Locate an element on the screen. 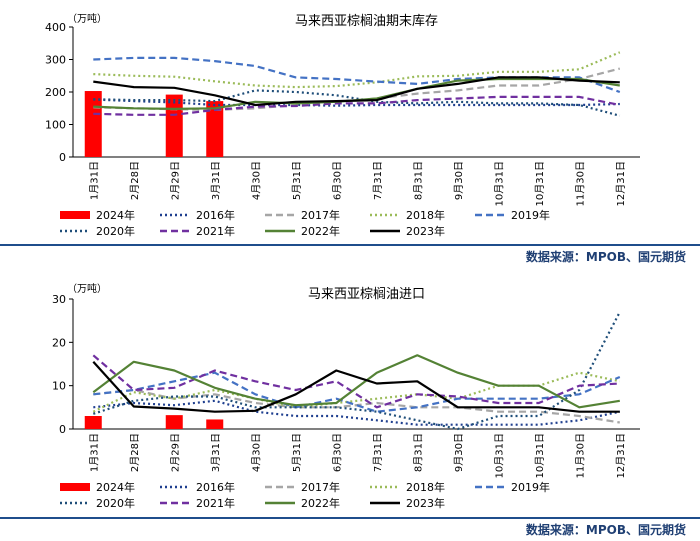 The width and height of the screenshot is (700, 541). source-label-top: 数据来源：MPOB、国元期货 is located at coordinates (605, 257).